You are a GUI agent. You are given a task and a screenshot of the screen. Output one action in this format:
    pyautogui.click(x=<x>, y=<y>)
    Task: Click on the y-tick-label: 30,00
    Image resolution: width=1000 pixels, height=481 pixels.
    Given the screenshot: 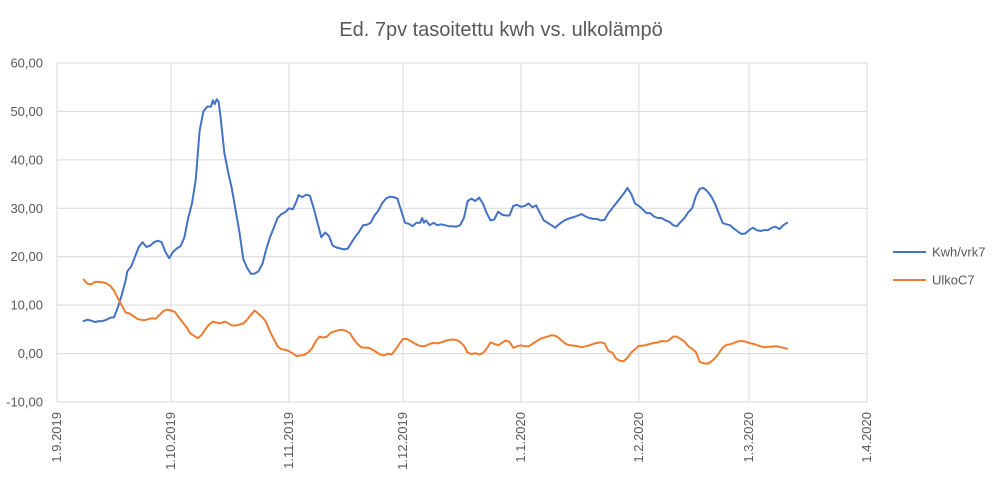 What is the action you would take?
    pyautogui.click(x=26, y=208)
    